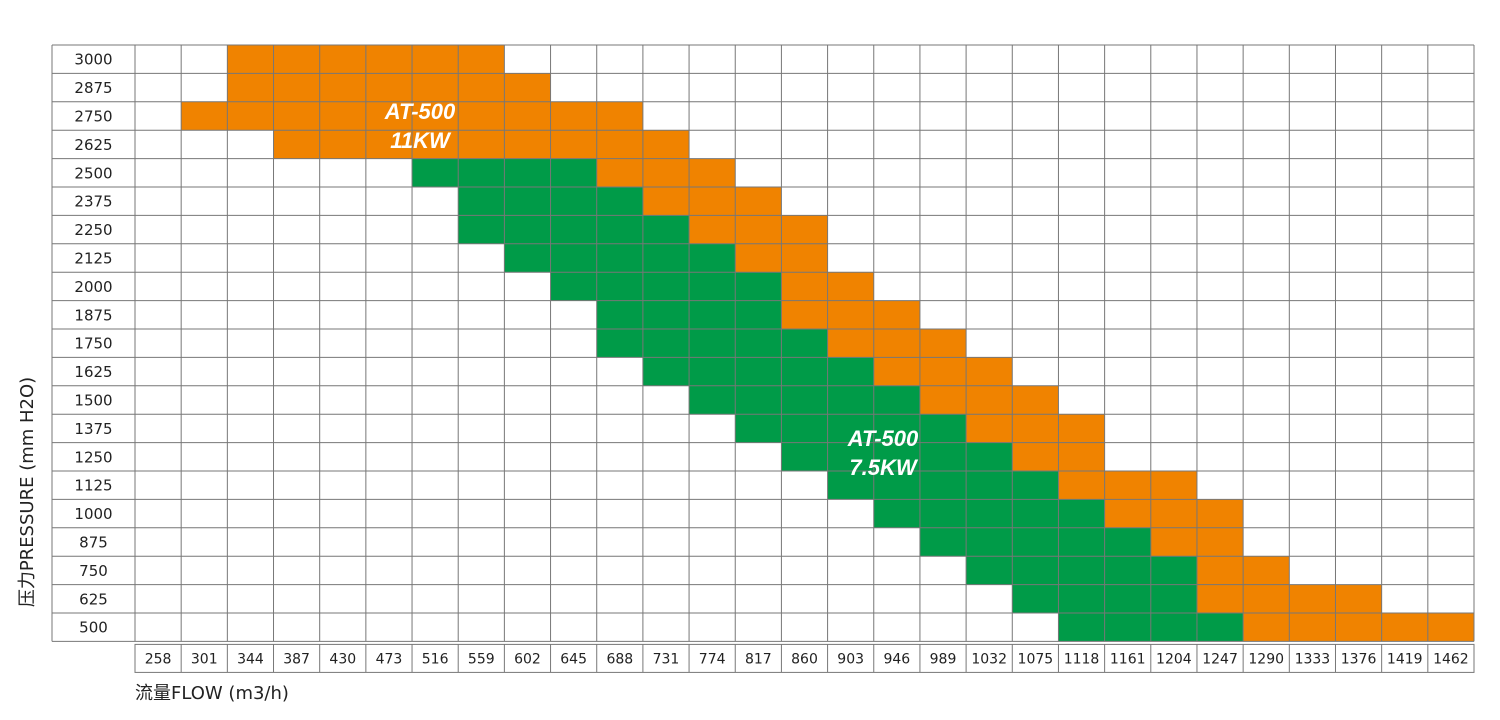 Image resolution: width=1500 pixels, height=720 pixels. I want to click on x-tick-label: 860, so click(804, 659).